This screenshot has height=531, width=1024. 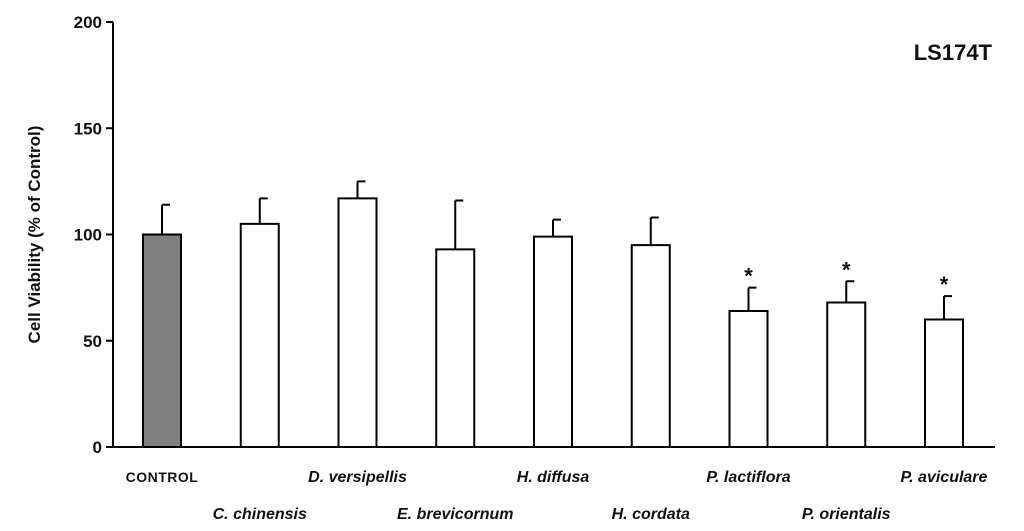 What do you see at coordinates (92, 341) in the screenshot?
I see `y-tick-label: 50` at bounding box center [92, 341].